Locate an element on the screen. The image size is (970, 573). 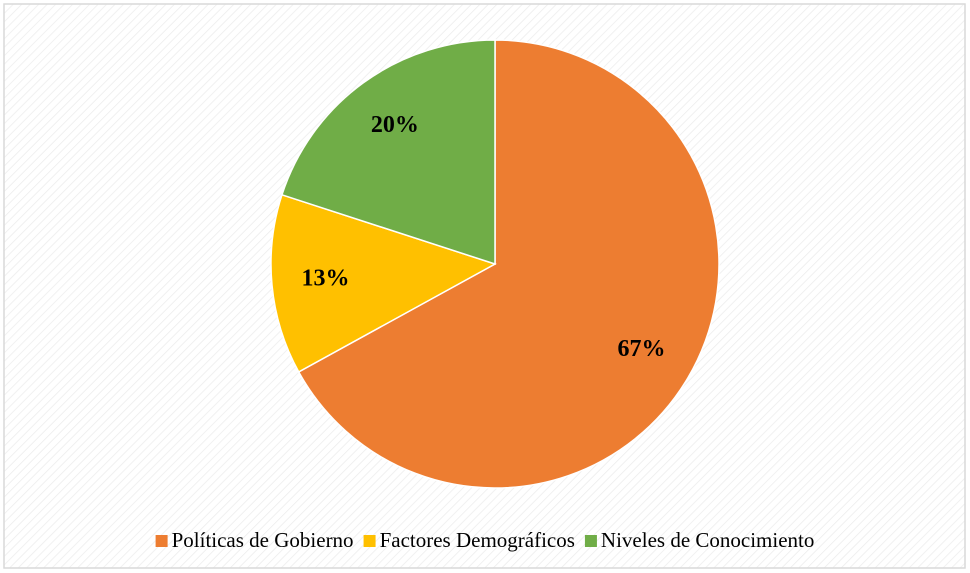
data-label: 67% is located at coordinates (642, 349).